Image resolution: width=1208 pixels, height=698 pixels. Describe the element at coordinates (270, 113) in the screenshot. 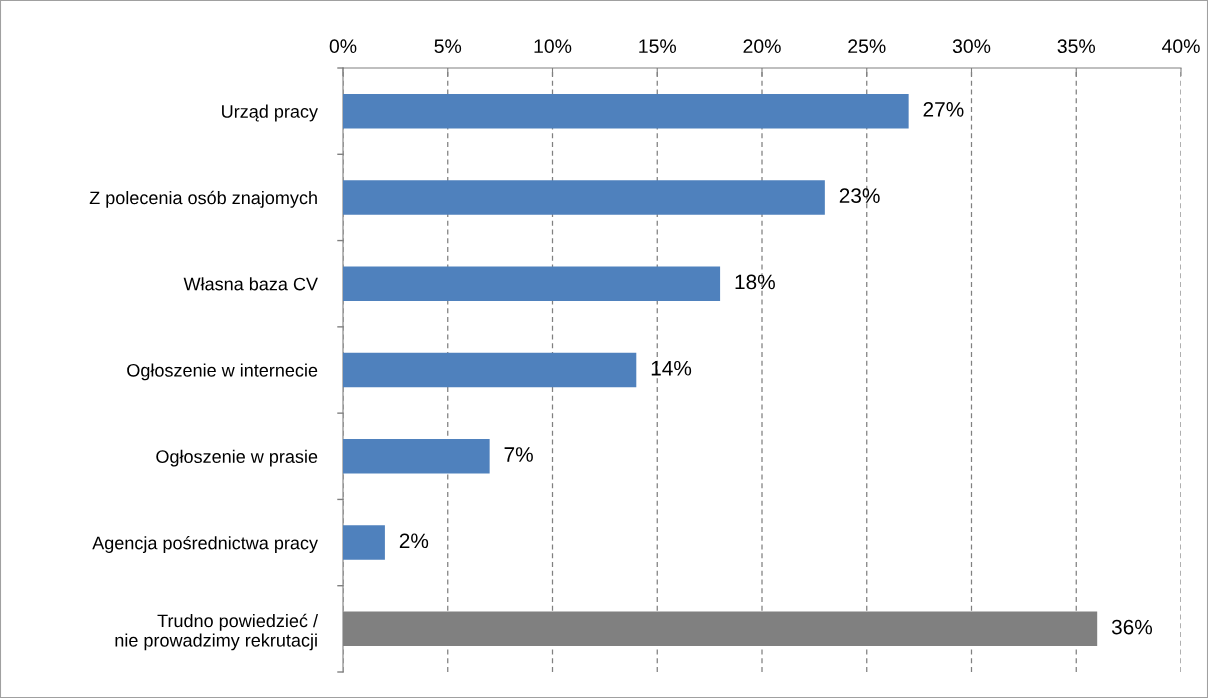

I see `y-tick-label: Urząd pracy` at that location.